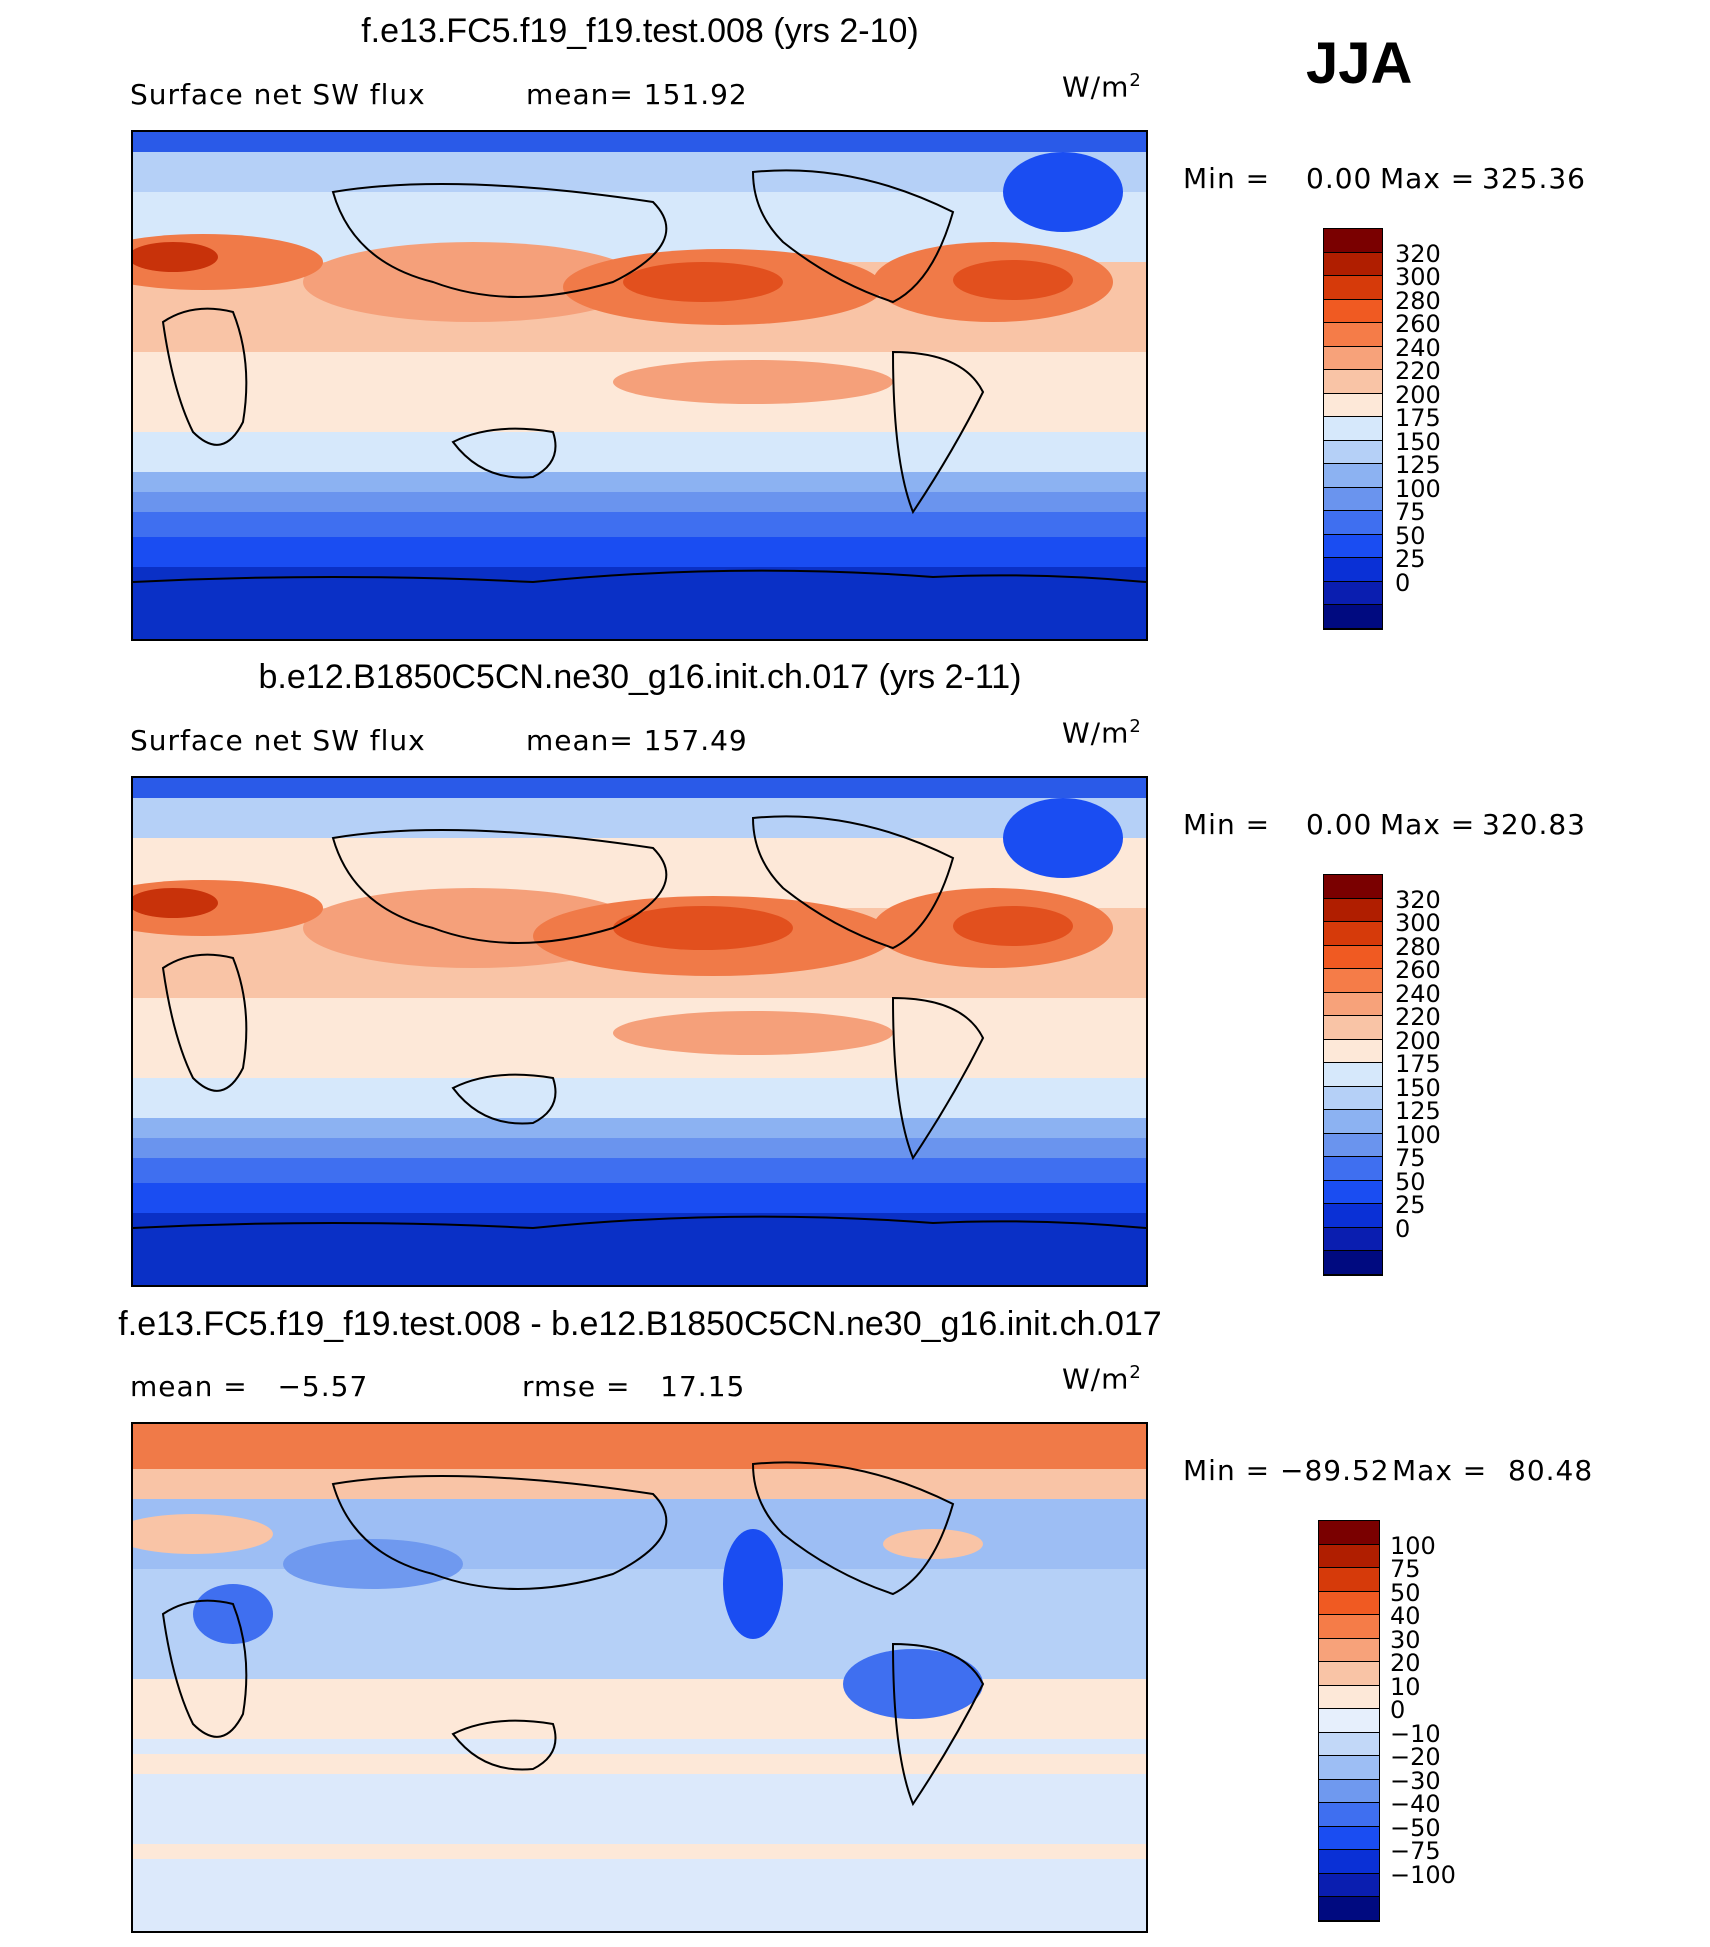  Describe the element at coordinates (640, 31) in the screenshot. I see `panel-1-title: f.e13.FC5.f19_f19.test.008 (yrs 2-10)` at that location.